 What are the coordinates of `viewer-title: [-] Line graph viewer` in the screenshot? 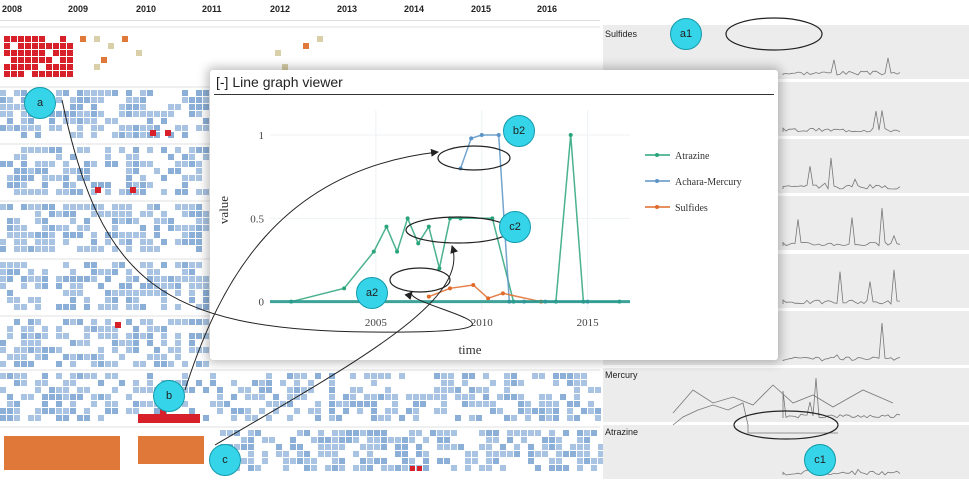 It's located at (279, 82).